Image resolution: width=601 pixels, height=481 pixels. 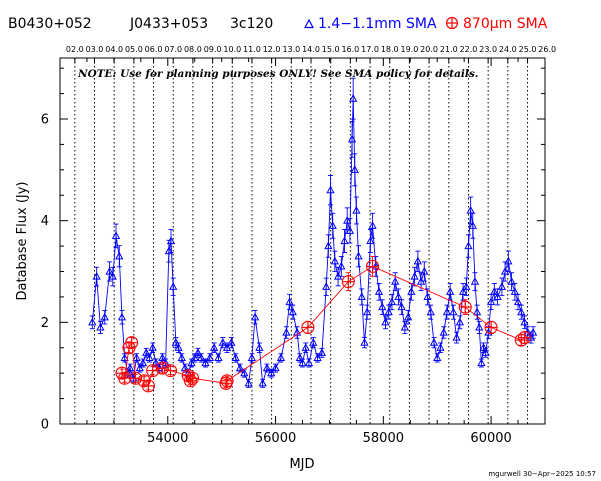 What do you see at coordinates (331, 49) in the screenshot?
I see `year-tick-label: 15.0` at bounding box center [331, 49].